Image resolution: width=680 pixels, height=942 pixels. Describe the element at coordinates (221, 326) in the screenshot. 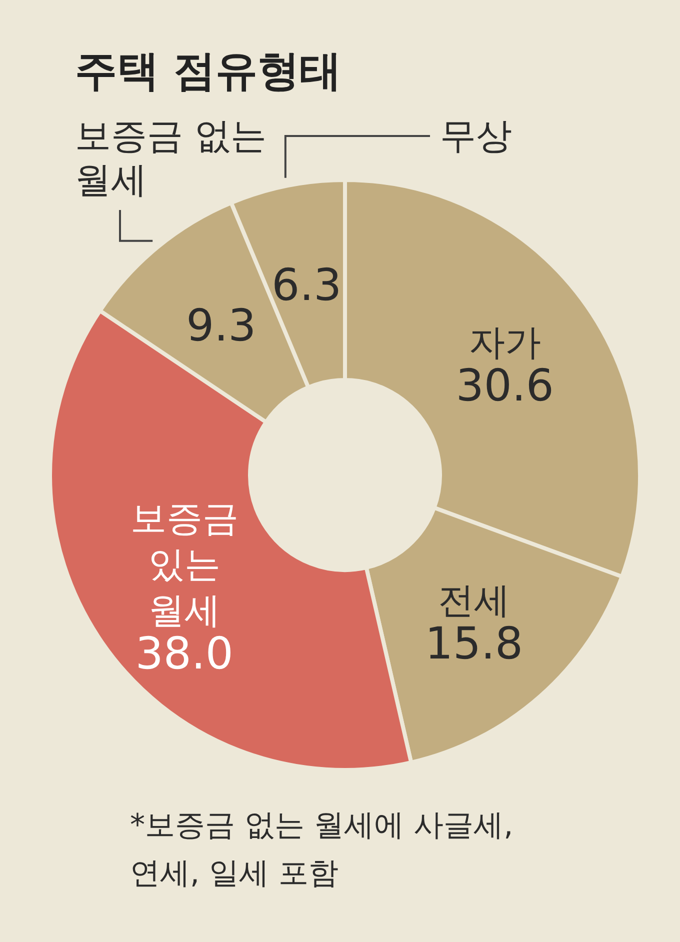

I see `data-label: 9.3` at that location.